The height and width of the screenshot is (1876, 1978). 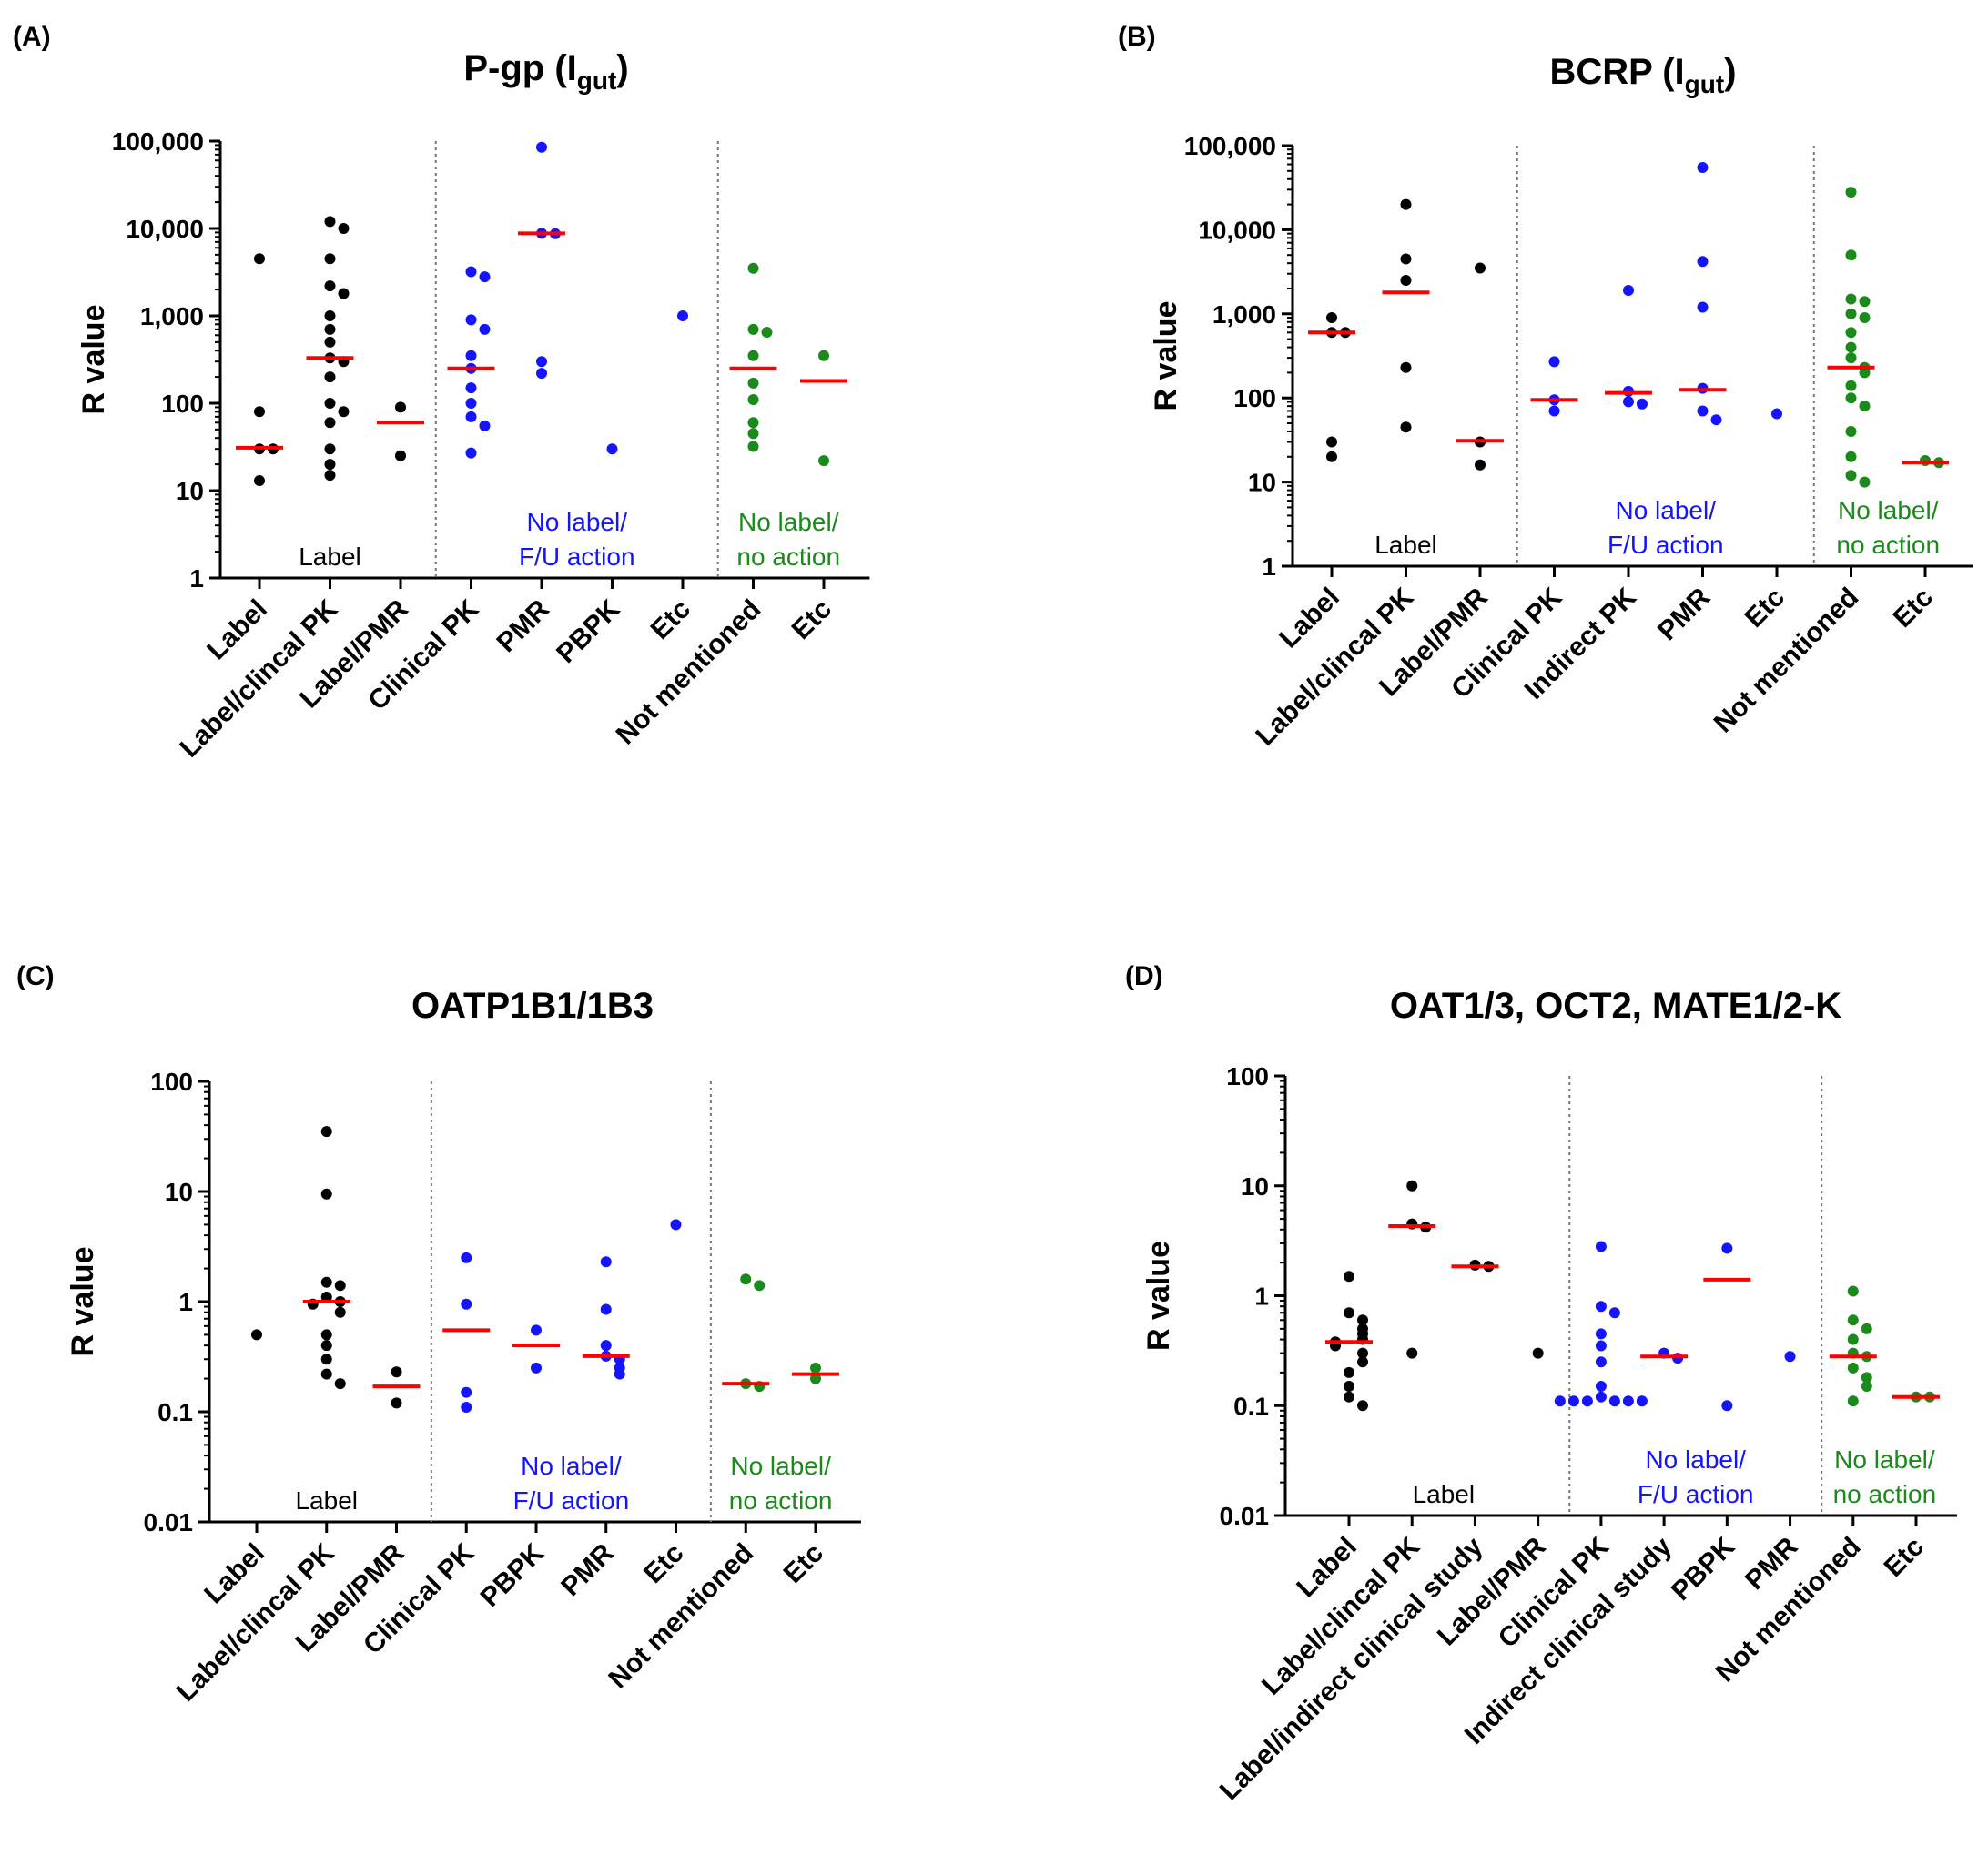 I want to click on panel-label: (C), so click(x=35, y=976).